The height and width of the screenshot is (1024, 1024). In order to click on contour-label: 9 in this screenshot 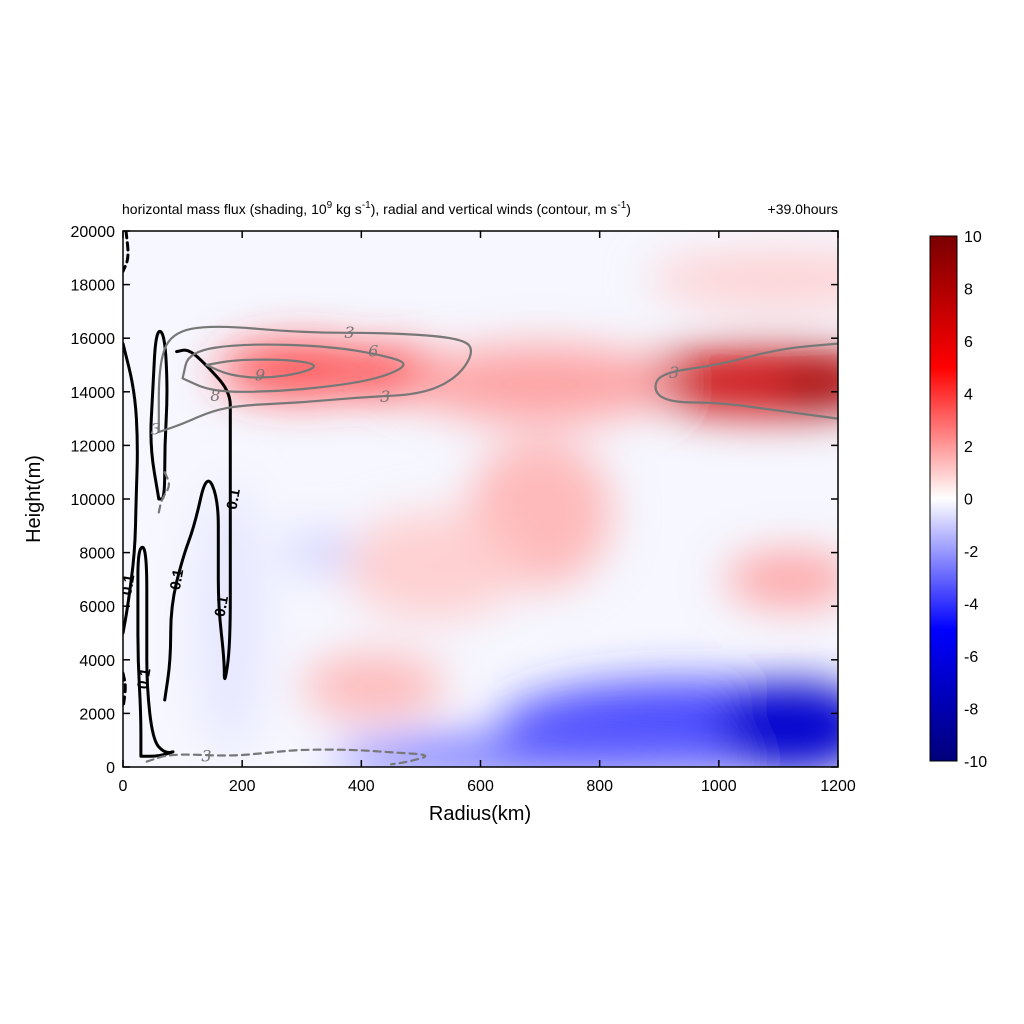, I will do `click(260, 375)`.